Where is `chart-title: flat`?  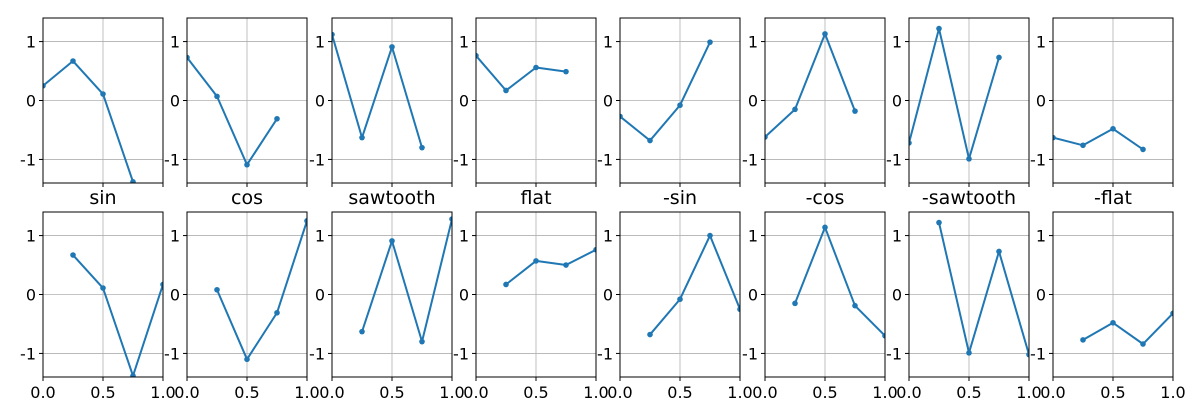 chart-title: flat is located at coordinates (535, 198).